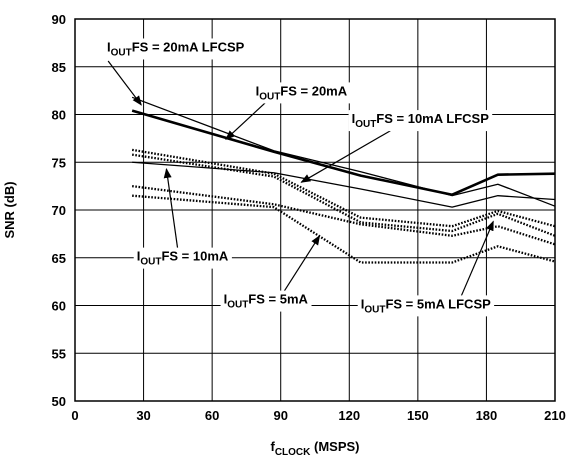 This screenshot has height=461, width=567. I want to click on y-tick-label-65: 65, so click(59, 258).